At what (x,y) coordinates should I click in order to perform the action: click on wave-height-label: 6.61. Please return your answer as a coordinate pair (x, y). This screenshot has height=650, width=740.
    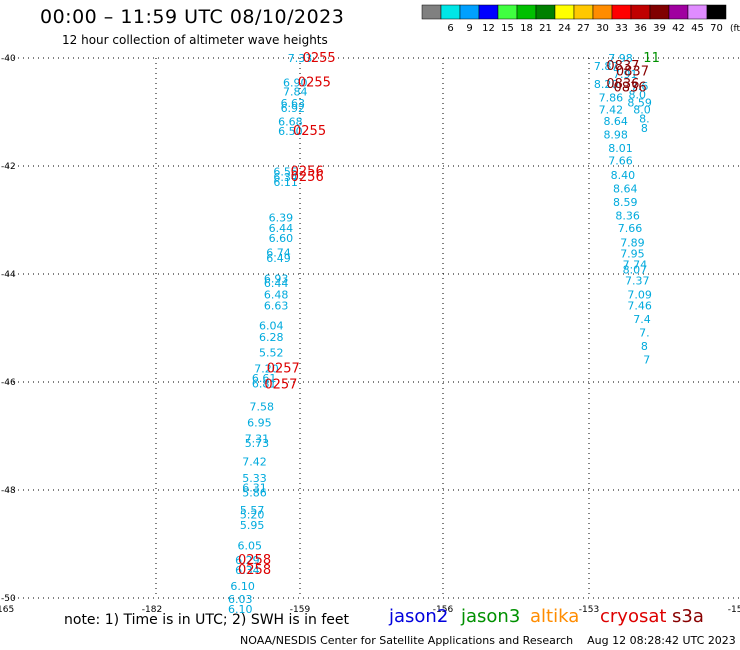
    Looking at the image, I should click on (264, 378).